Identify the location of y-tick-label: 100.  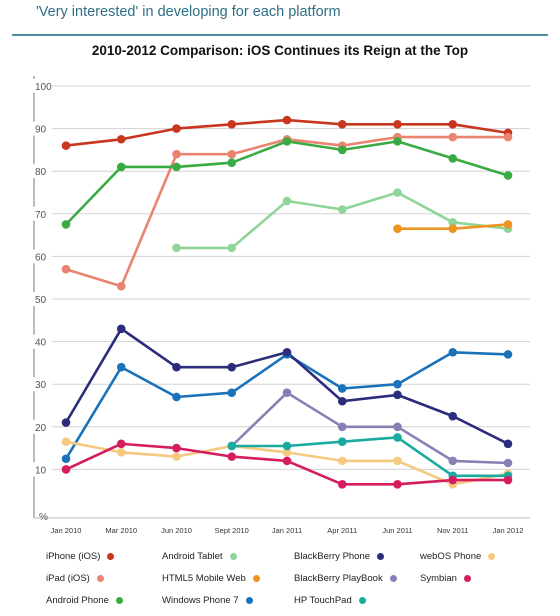
(43, 87).